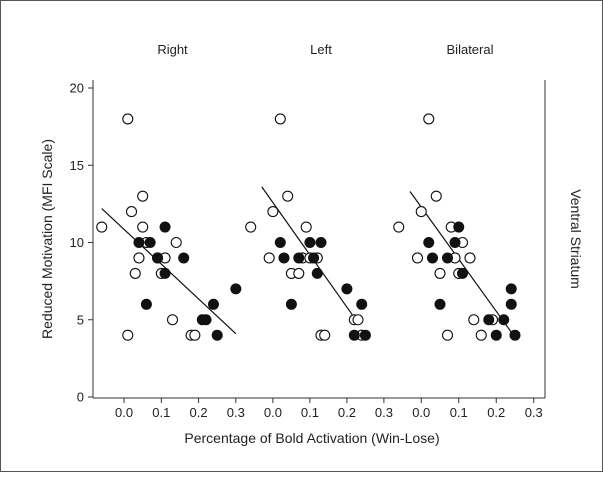  Describe the element at coordinates (77, 242) in the screenshot. I see `y-tick-label: 10` at that location.